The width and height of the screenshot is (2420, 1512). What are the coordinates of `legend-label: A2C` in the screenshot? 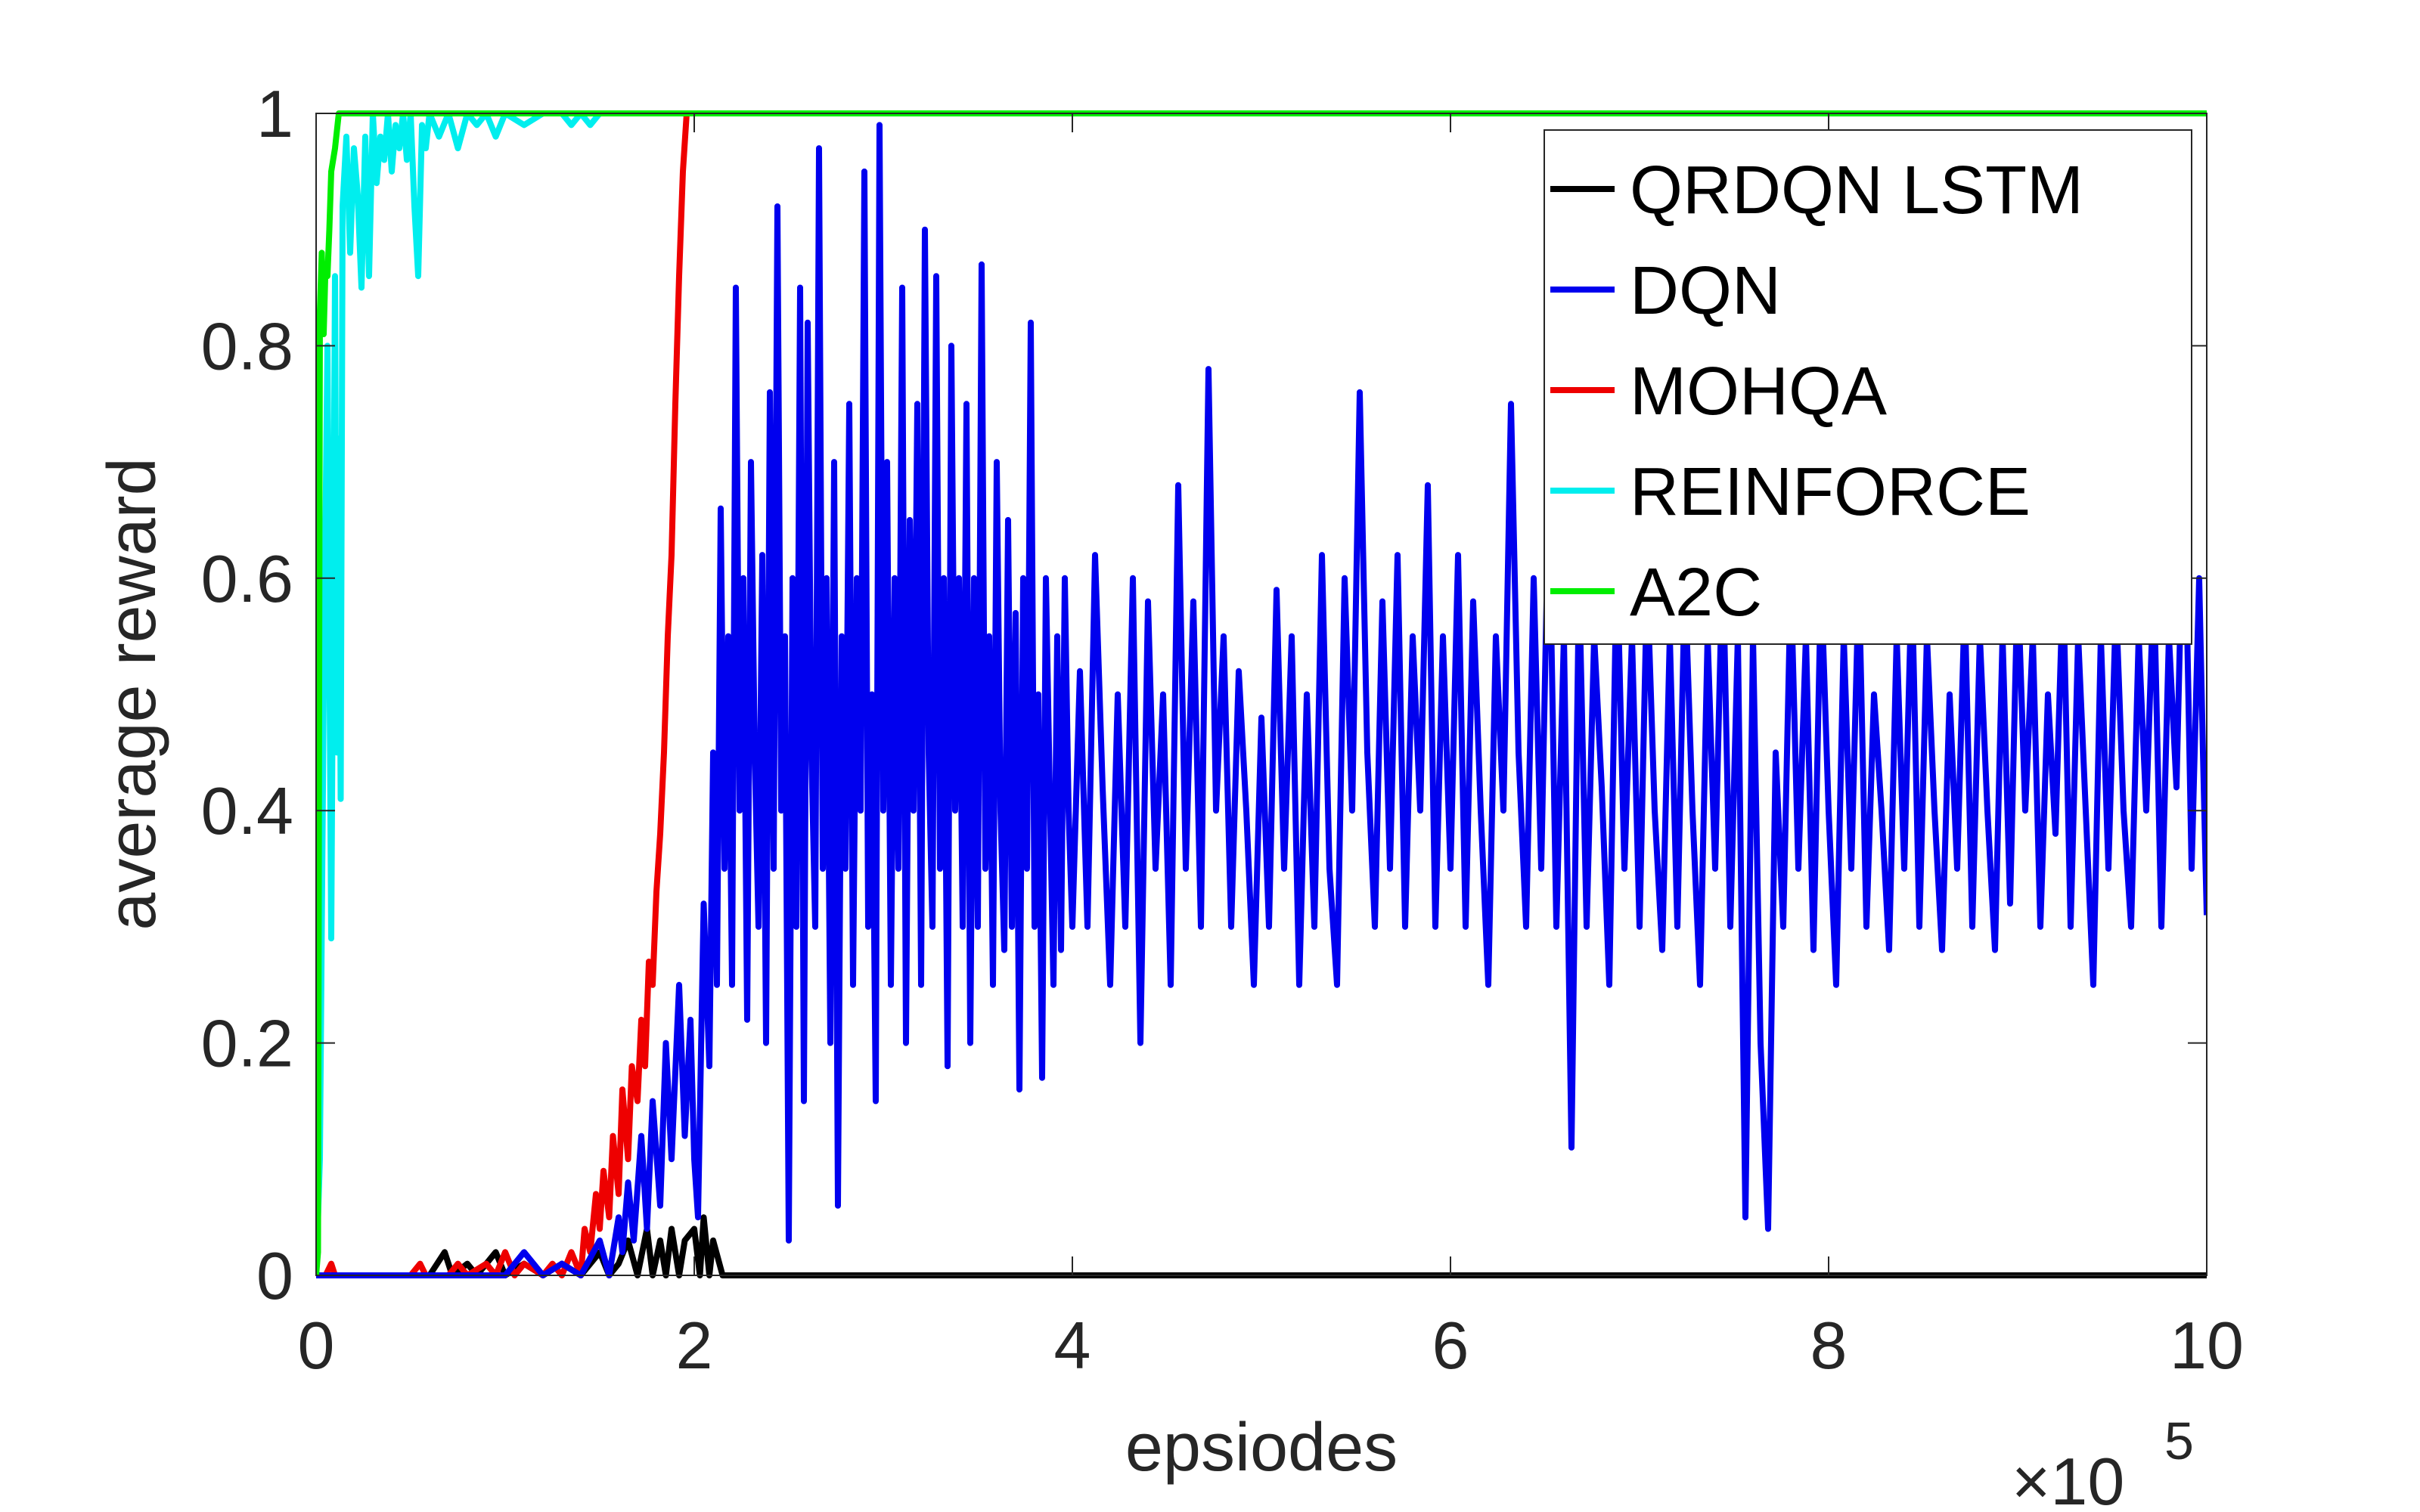 It's located at (1696, 593).